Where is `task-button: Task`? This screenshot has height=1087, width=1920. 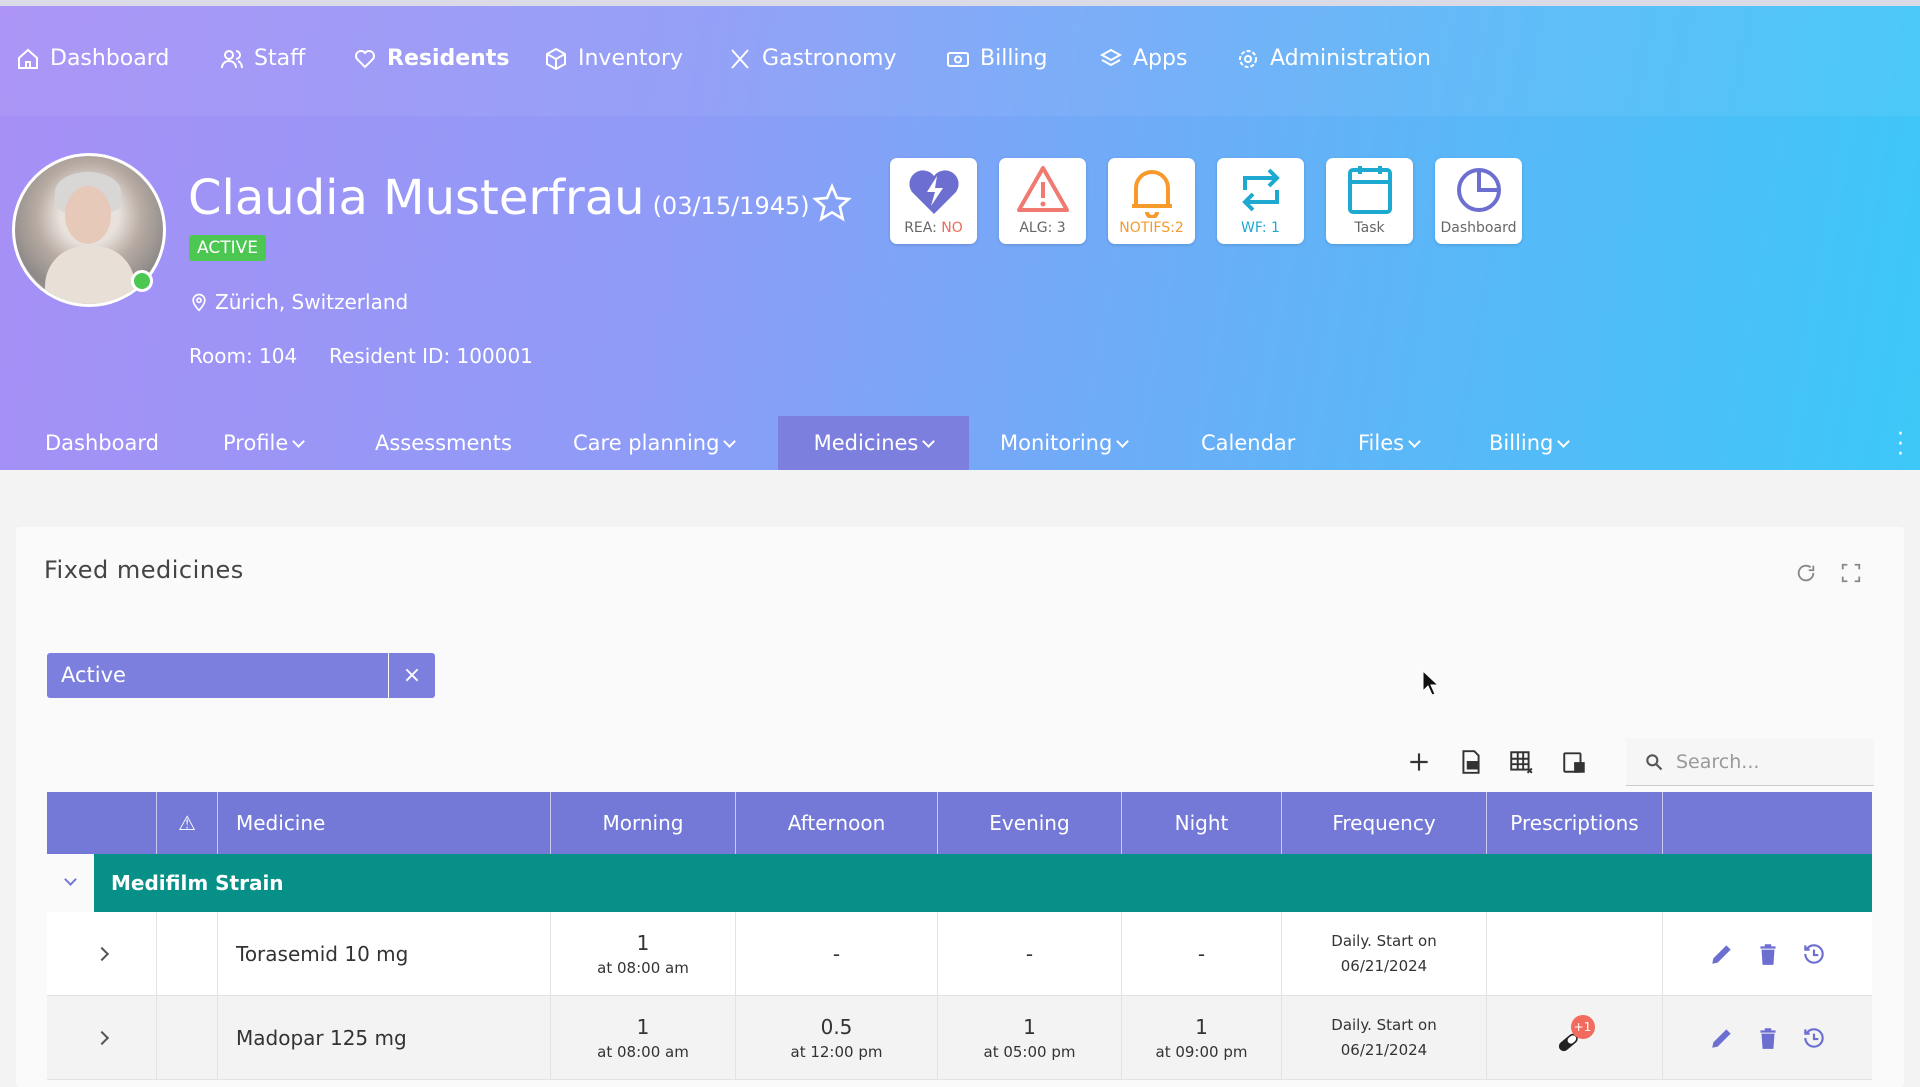 task-button: Task is located at coordinates (1369, 201).